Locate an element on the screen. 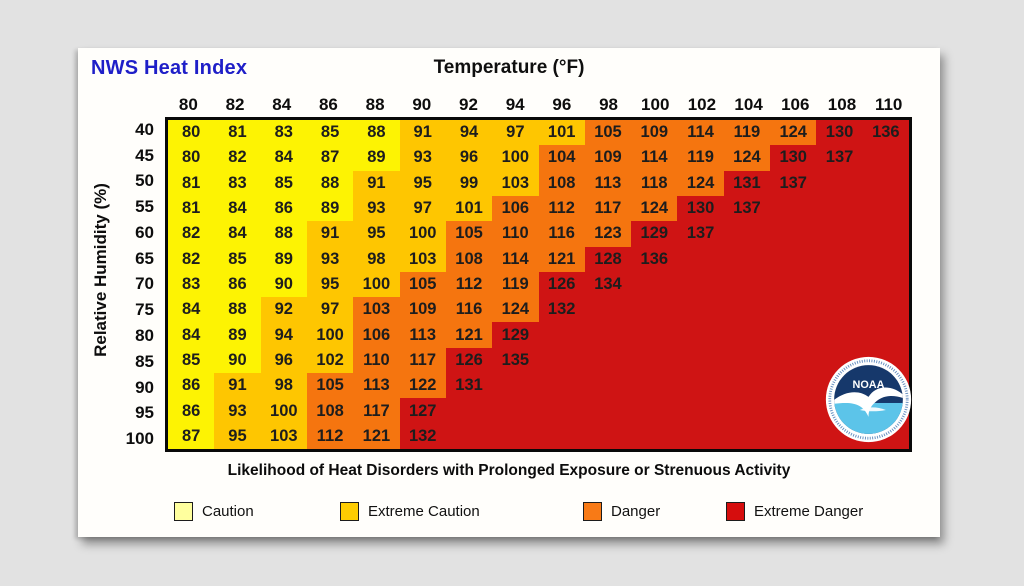 This screenshot has height=586, width=1024. heat-cell-rh45-t86: 87 is located at coordinates (330, 158).